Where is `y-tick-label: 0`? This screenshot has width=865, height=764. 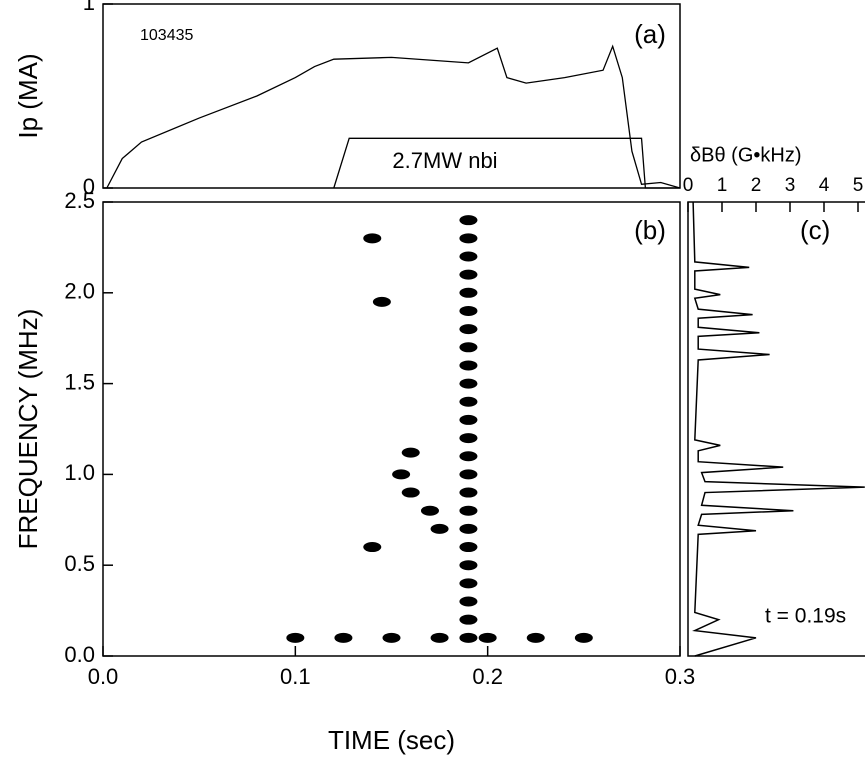 y-tick-label: 0 is located at coordinates (89, 186).